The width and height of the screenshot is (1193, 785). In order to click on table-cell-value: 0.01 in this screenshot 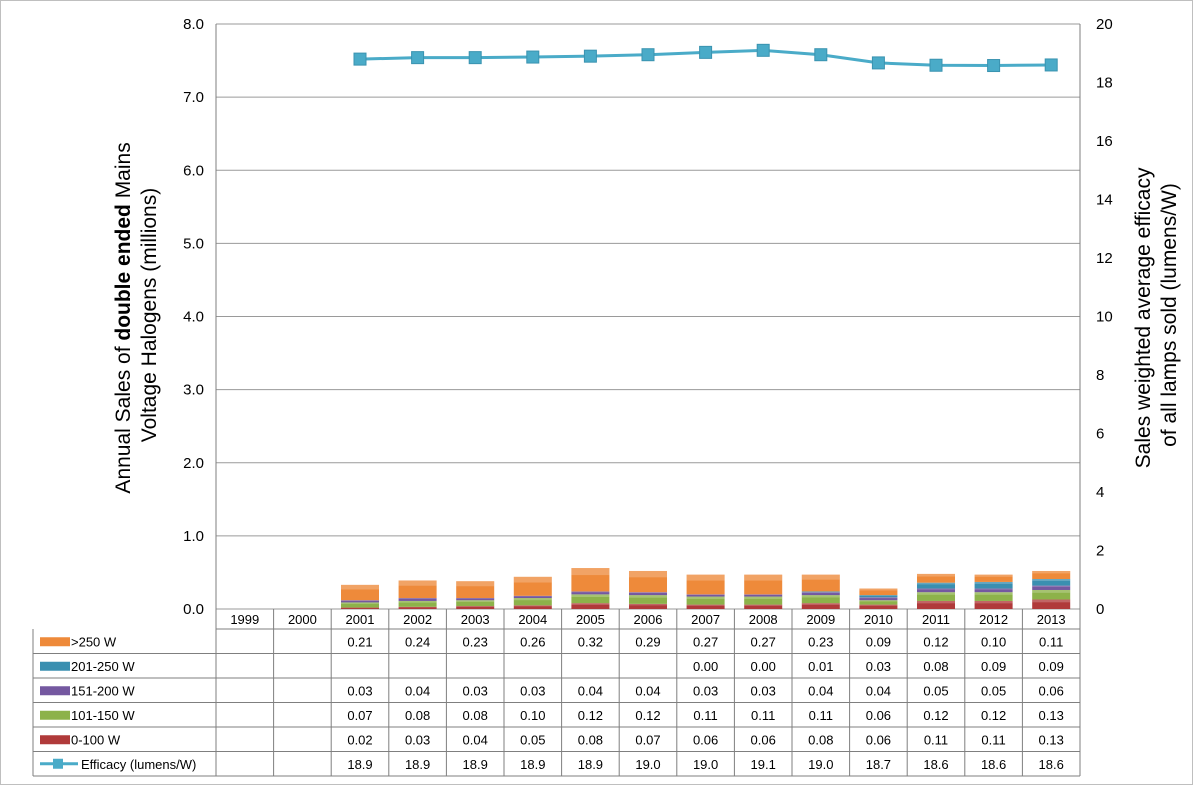, I will do `click(820, 666)`.